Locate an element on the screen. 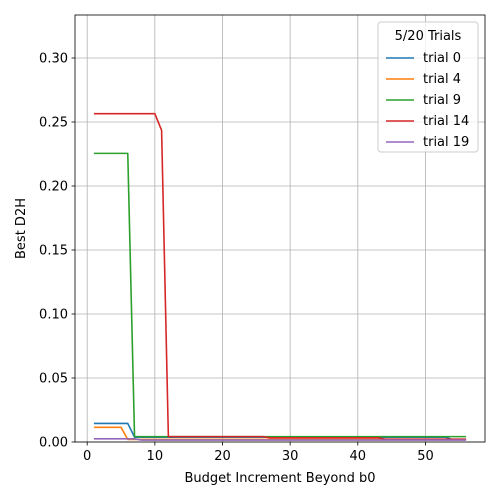  legend-box is located at coordinates (428, 87).